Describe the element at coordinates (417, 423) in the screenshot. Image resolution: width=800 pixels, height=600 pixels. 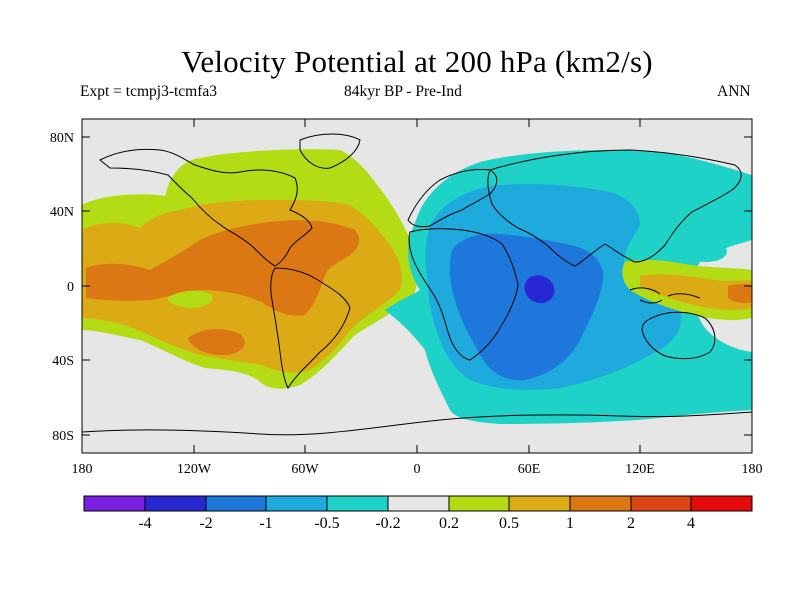
I see `coast-antarctica` at that location.